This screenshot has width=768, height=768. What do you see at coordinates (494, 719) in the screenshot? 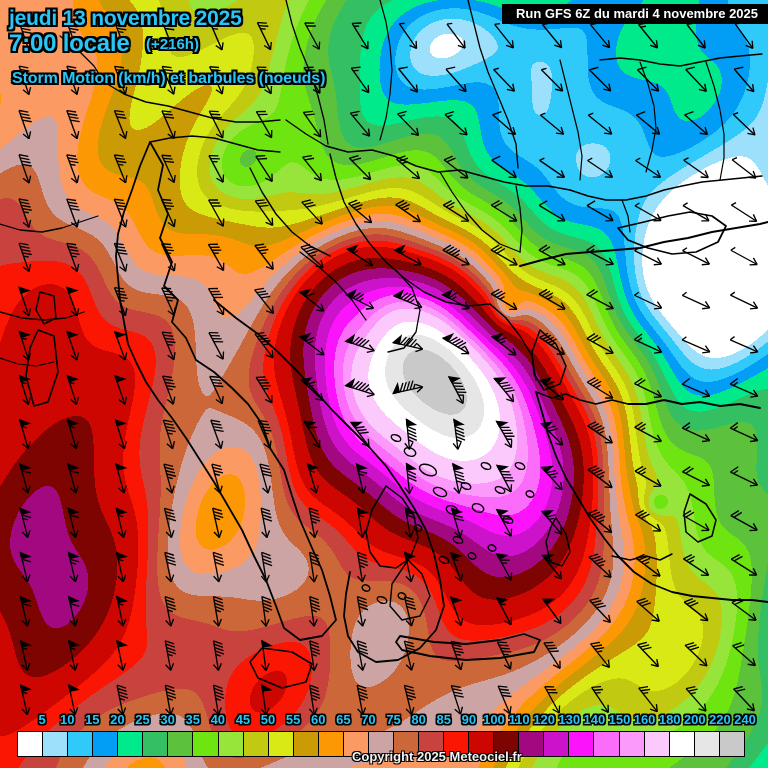
I see `colorbar-tick-100: 100` at bounding box center [494, 719].